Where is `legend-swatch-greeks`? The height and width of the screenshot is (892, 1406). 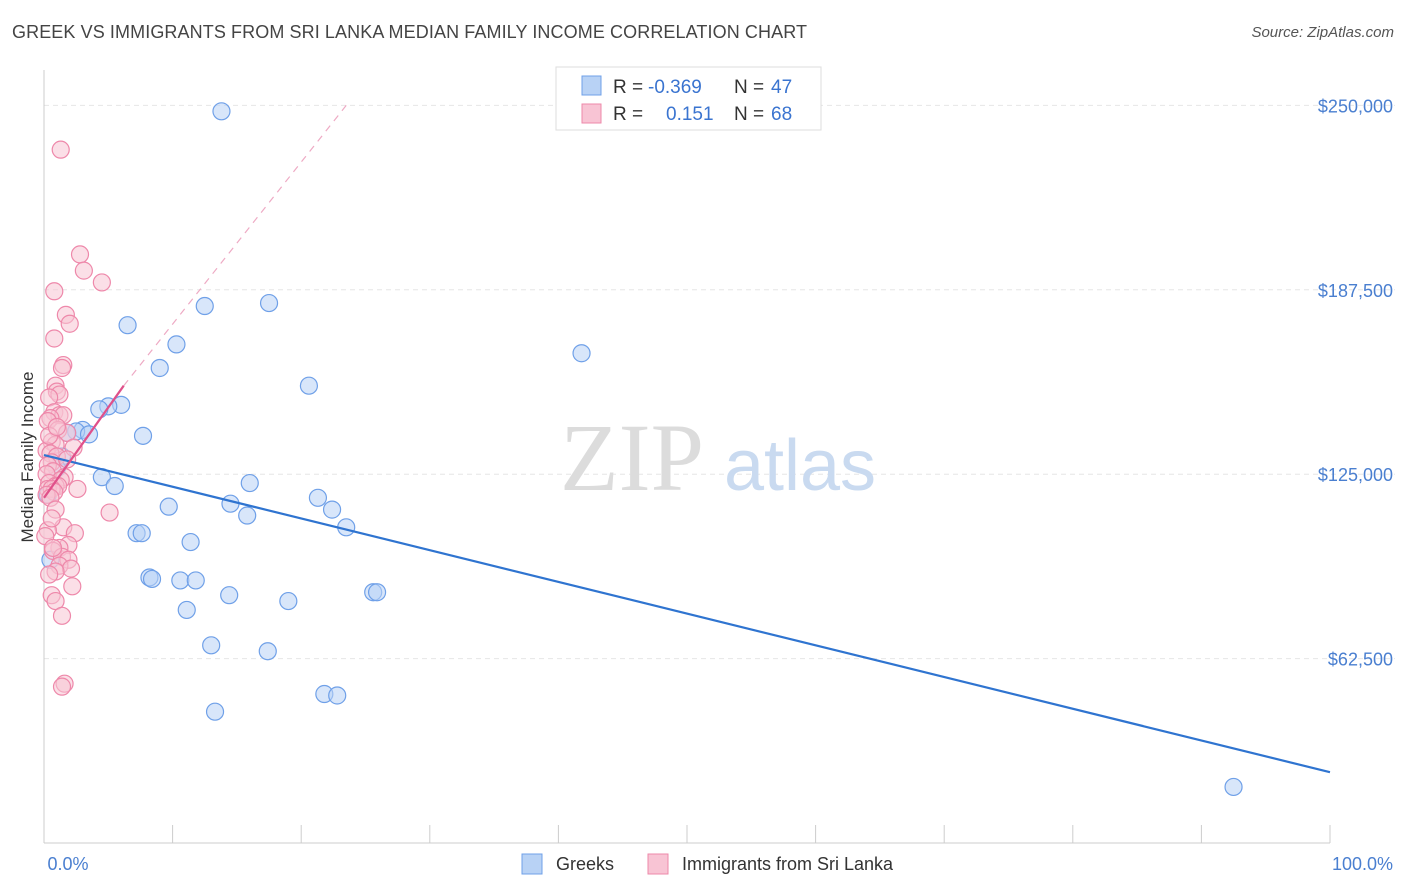 legend-swatch-greeks is located at coordinates (591, 85).